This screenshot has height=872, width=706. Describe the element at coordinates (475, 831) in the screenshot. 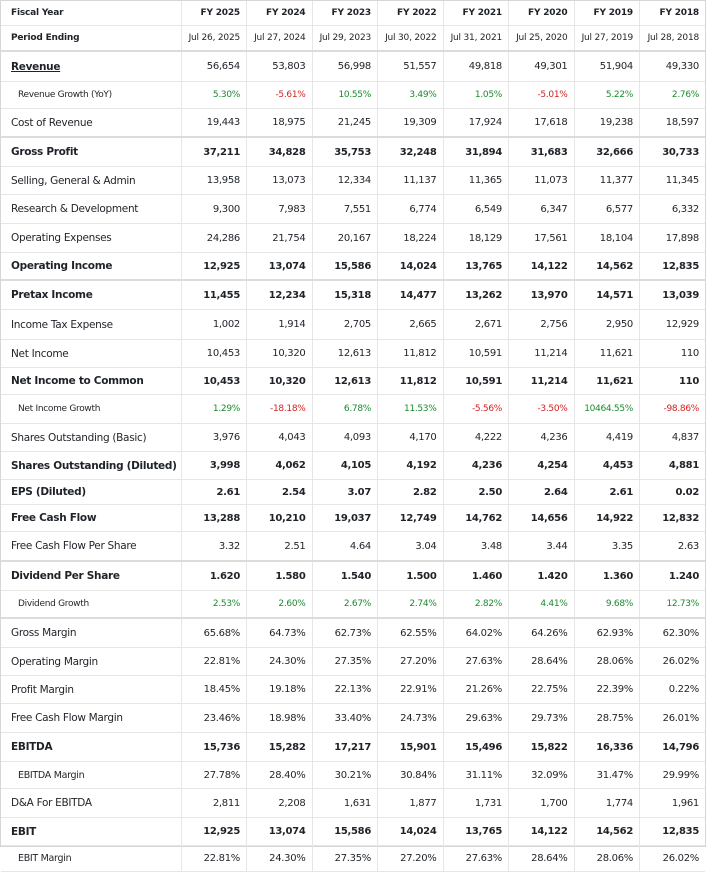

I see `table-cell: 13,765` at that location.